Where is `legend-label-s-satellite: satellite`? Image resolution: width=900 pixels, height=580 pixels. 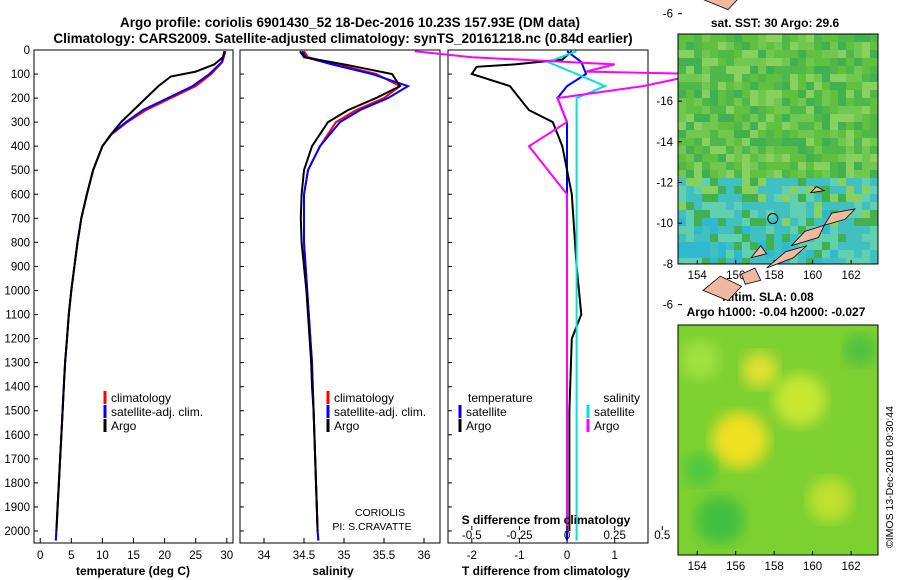 legend-label-s-satellite: satellite is located at coordinates (614, 412).